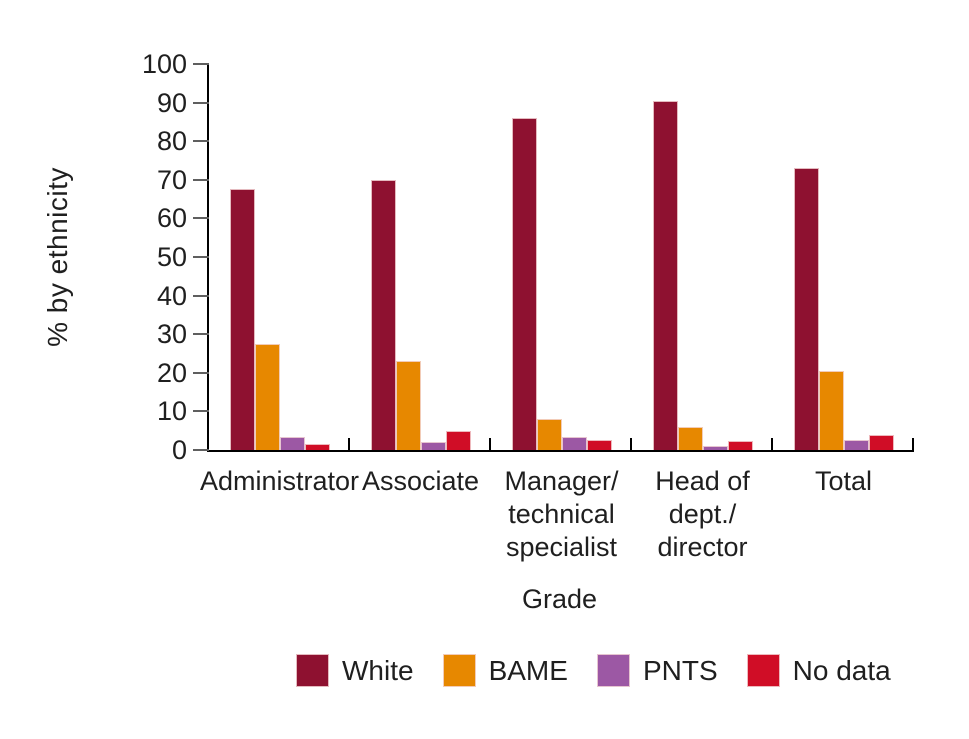 This screenshot has width=969, height=739. I want to click on pnts-series-swatch, so click(613, 670).